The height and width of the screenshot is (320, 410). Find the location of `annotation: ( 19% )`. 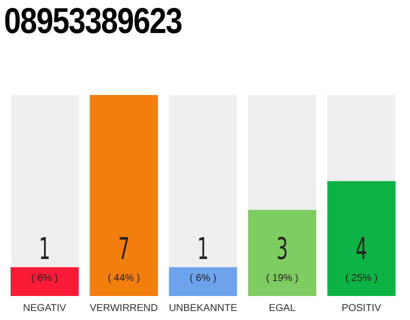

annotation: ( 19% ) is located at coordinates (282, 278).